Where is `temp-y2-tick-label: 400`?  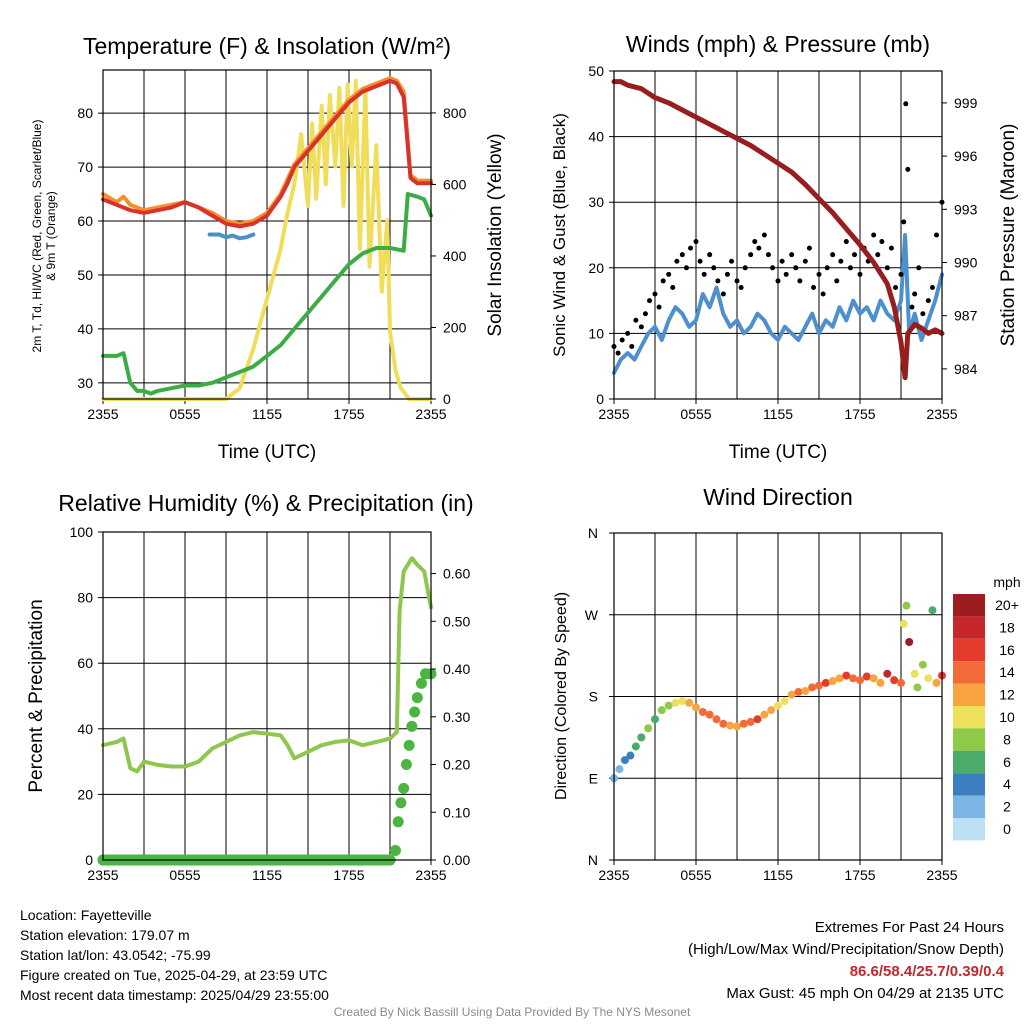
temp-y2-tick-label: 400 is located at coordinates (455, 256).